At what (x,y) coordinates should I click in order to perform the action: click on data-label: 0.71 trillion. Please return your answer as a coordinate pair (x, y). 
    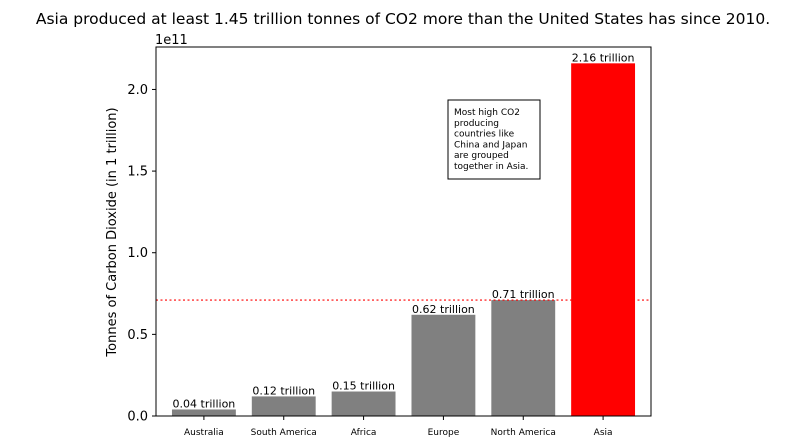
    Looking at the image, I should click on (523, 294).